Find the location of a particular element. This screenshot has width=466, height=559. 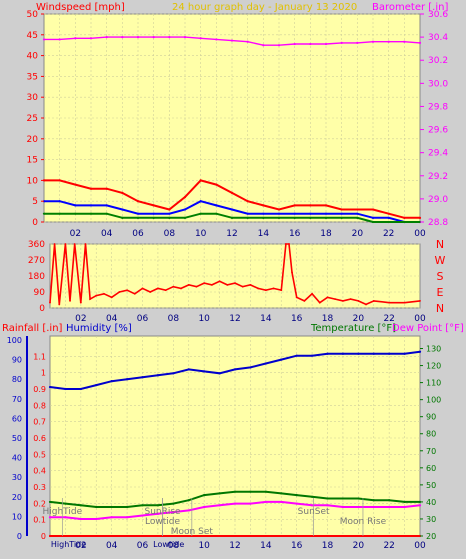

direction-x-tick-label: 10 is located at coordinates (204, 319).